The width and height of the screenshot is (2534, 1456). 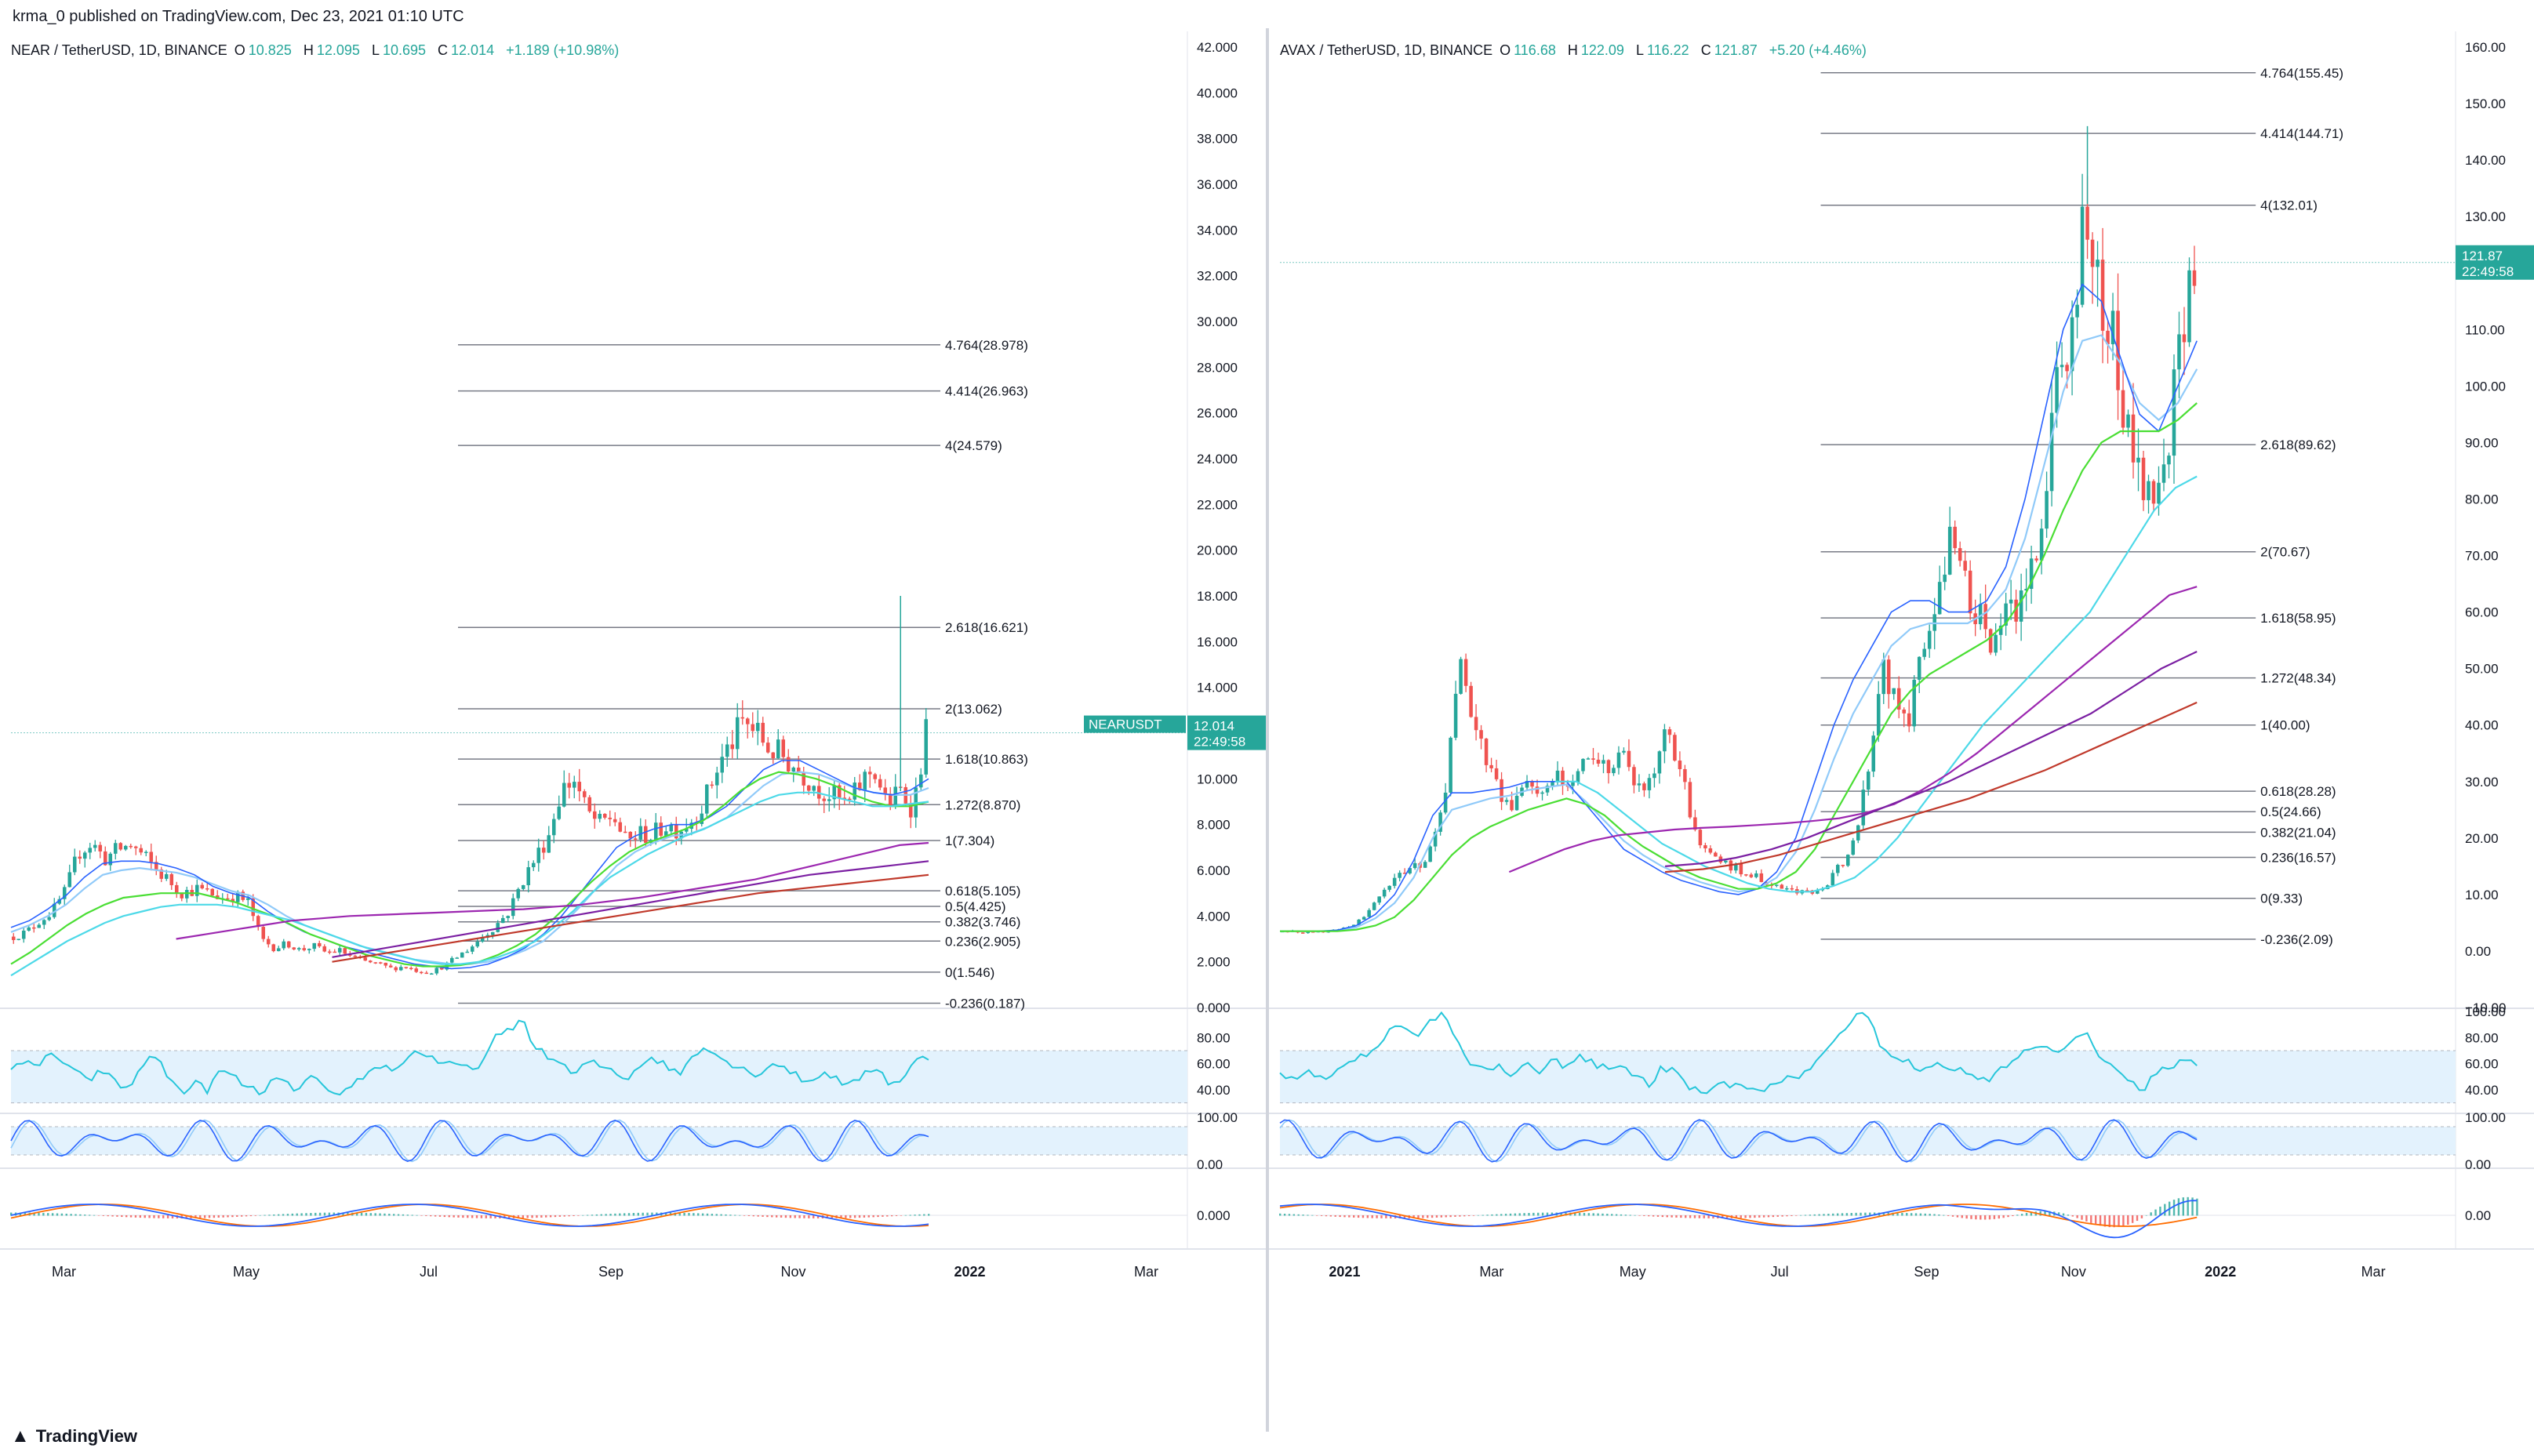 I want to click on tradingview-footer: ▲ TradingView, so click(x=74, y=1436).